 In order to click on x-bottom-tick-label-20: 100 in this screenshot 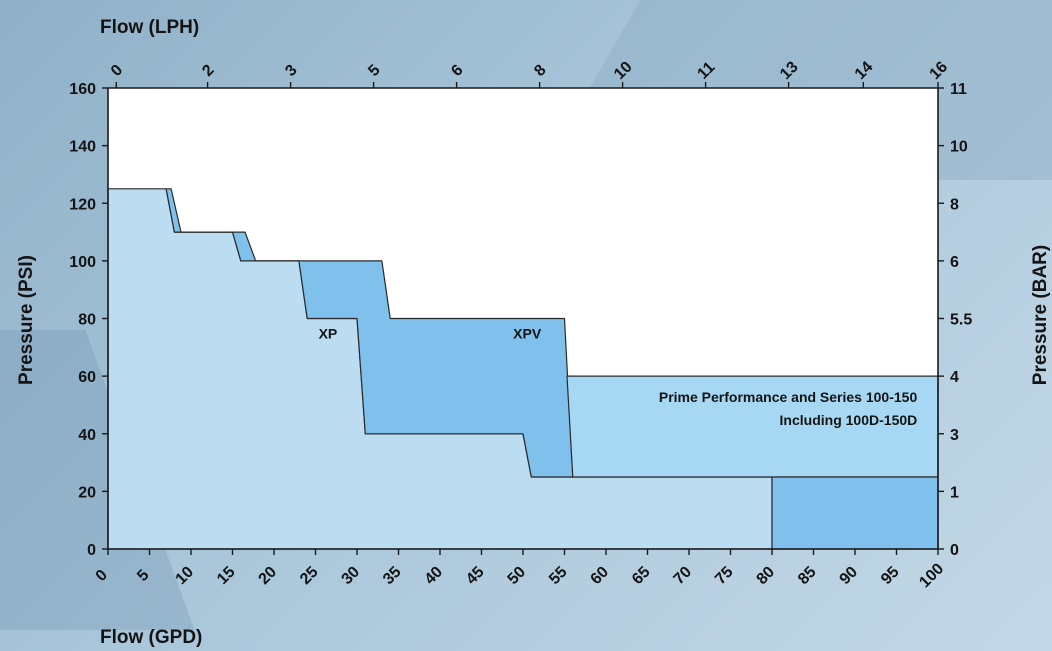, I will do `click(931, 575)`.